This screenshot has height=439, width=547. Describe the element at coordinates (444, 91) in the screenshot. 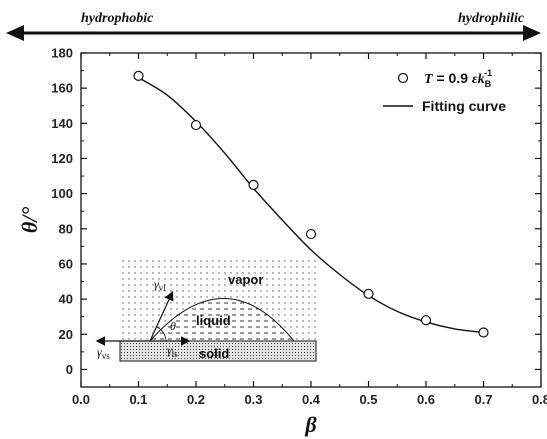

I see `legend: T = 0.9 εkB-1 Fitting curve` at that location.